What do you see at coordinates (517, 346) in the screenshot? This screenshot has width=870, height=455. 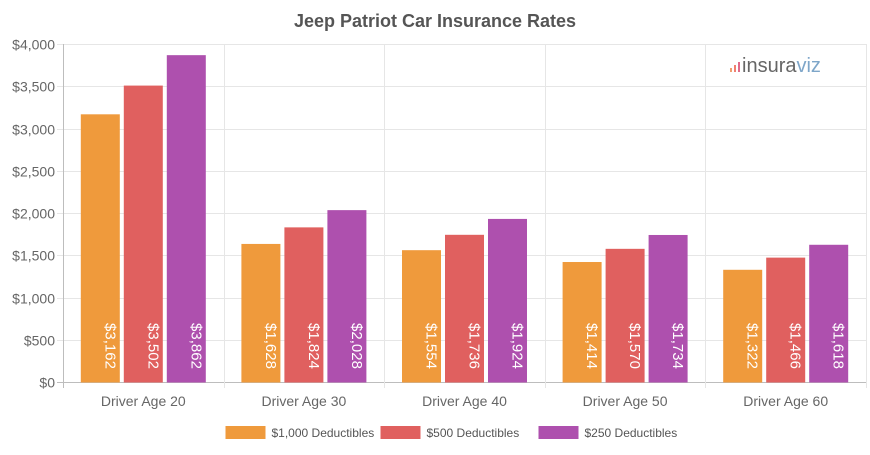 I see `bar-value-label: $1,924` at bounding box center [517, 346].